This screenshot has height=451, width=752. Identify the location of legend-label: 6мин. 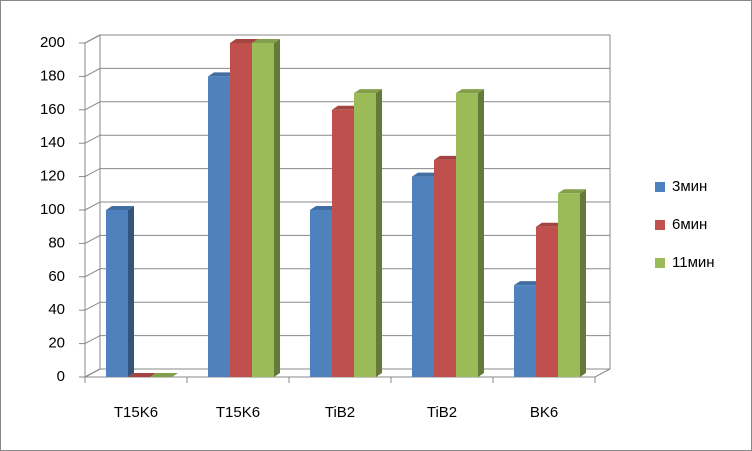
(689, 224).